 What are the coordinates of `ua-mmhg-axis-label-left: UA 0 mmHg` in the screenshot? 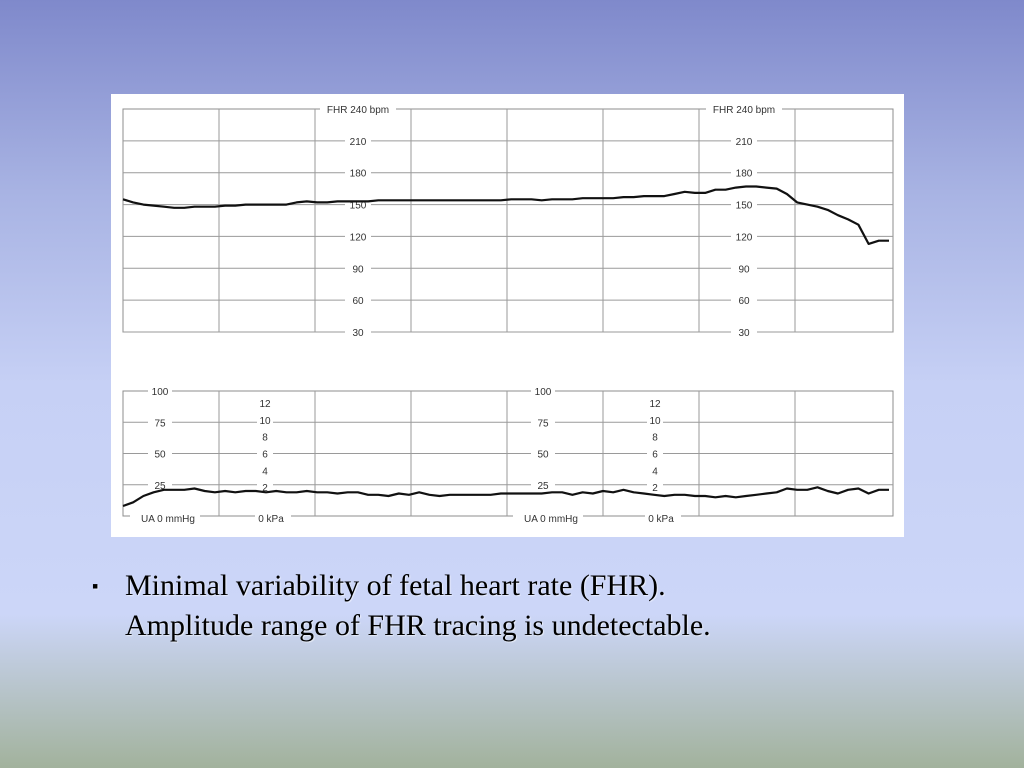 It's located at (168, 519).